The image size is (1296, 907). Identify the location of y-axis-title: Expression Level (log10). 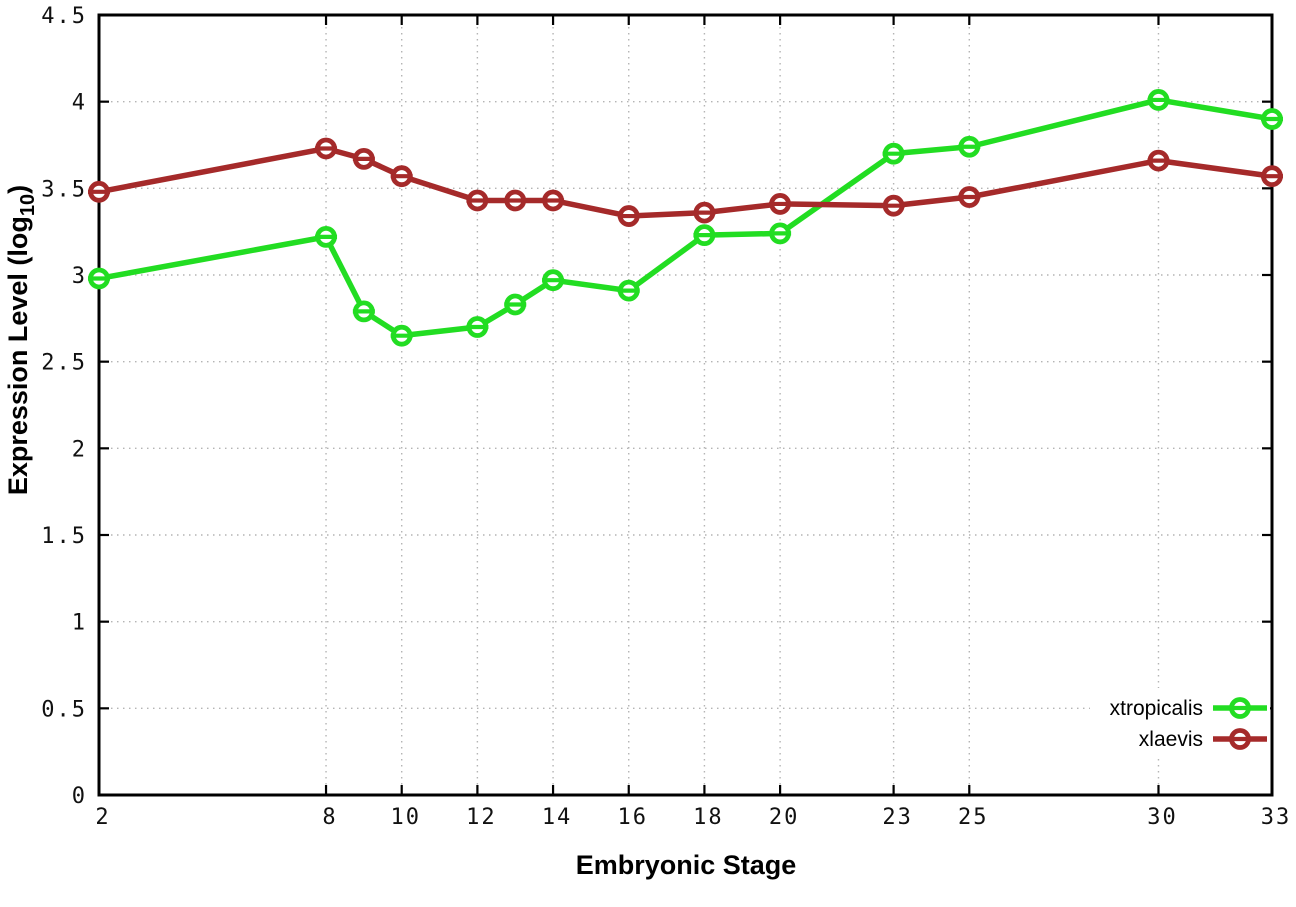
(21, 340).